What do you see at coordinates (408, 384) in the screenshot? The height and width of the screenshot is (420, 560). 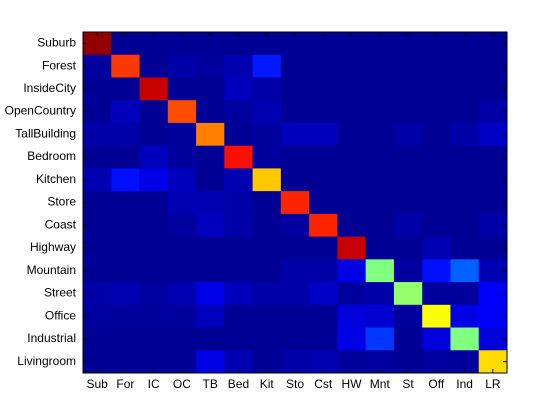 I see `x-tick-label: St` at bounding box center [408, 384].